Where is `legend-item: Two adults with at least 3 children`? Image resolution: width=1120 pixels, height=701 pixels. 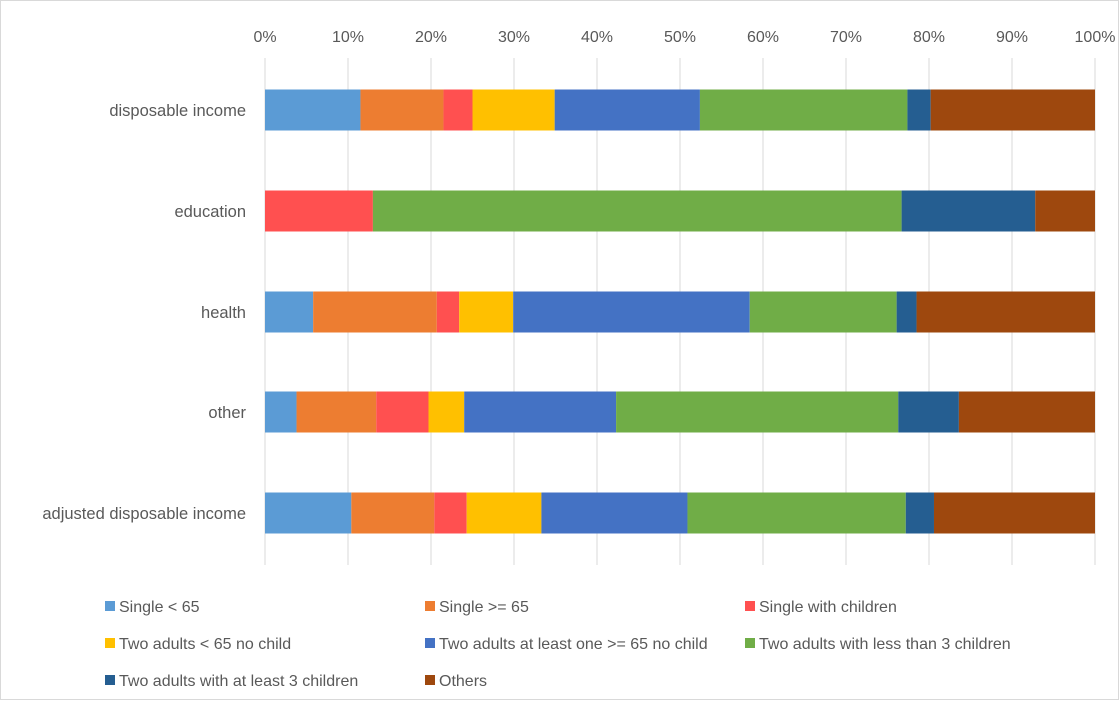 legend-item: Two adults with at least 3 children is located at coordinates (231, 681).